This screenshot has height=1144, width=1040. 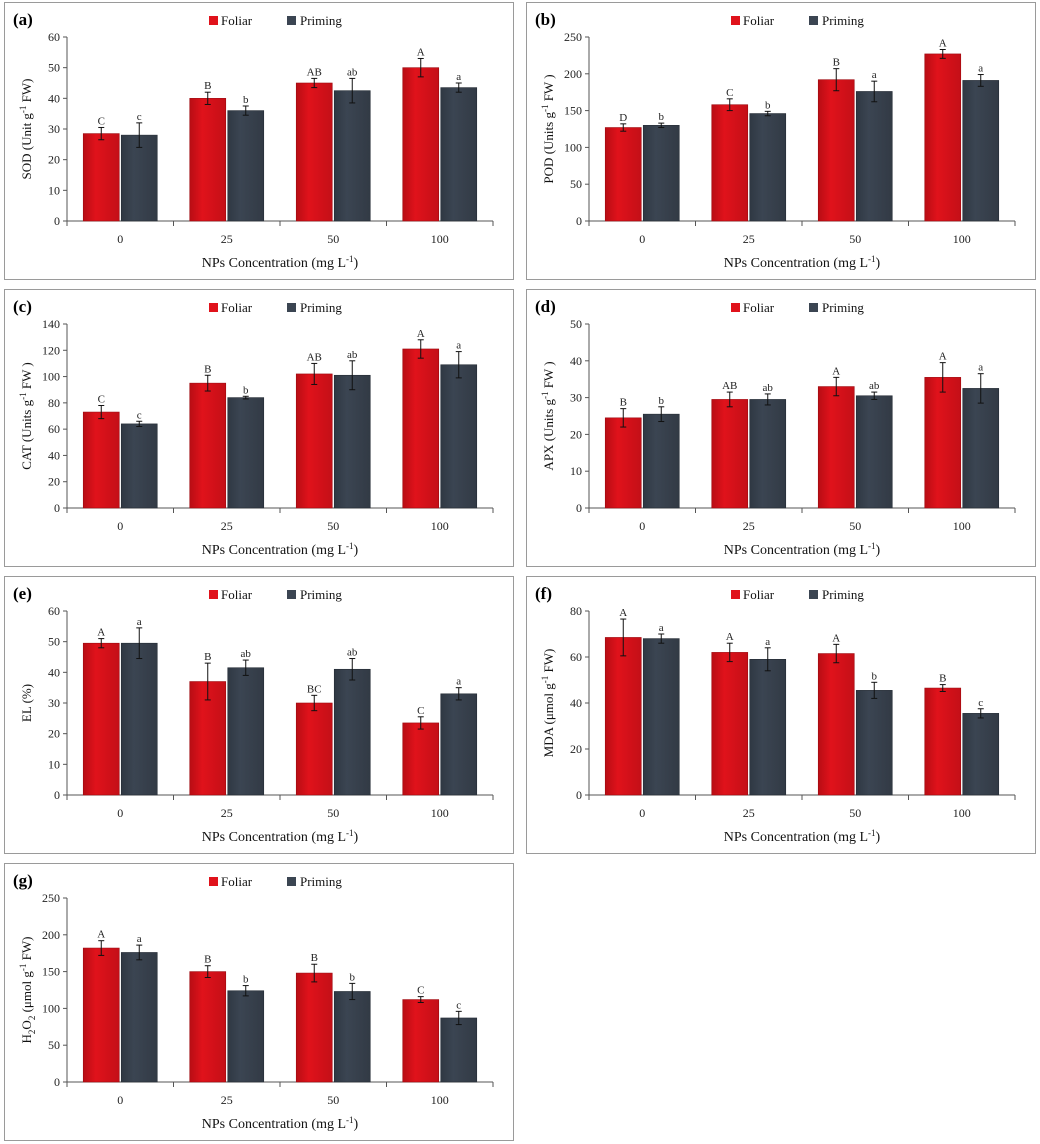 I want to click on panel-letter: (f), so click(x=543, y=593).